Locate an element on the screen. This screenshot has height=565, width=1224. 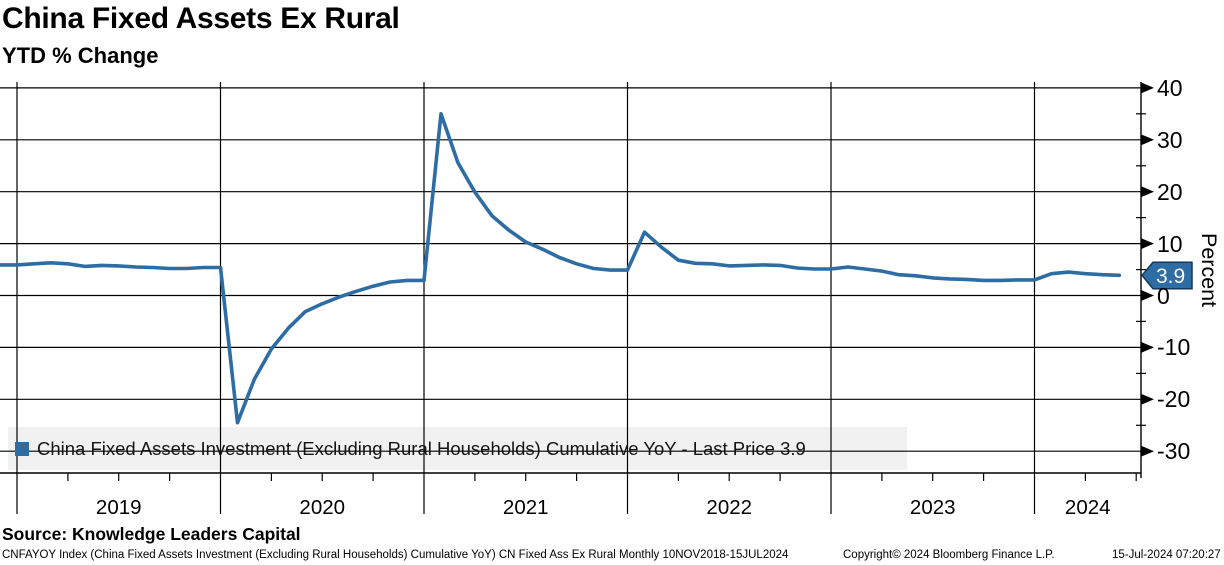
page-subtitle: YTD % Change is located at coordinates (80, 55).